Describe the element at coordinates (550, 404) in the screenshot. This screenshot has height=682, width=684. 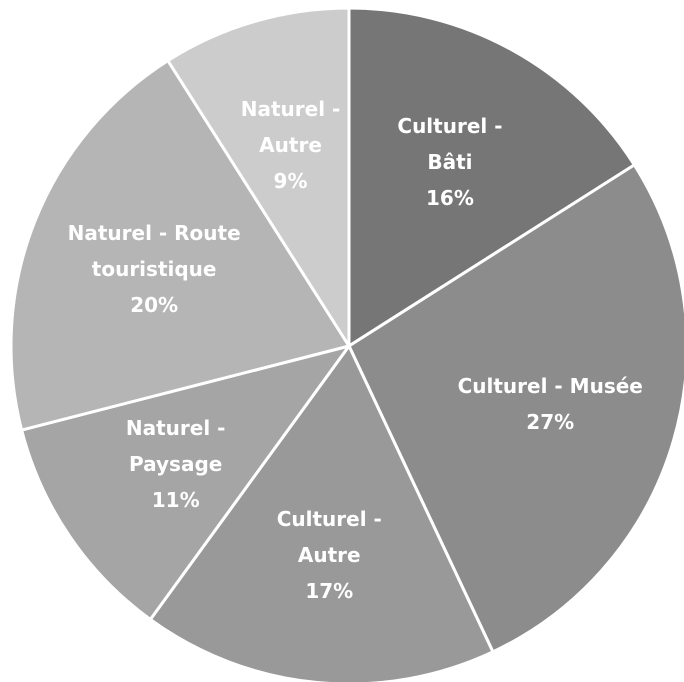
I see `slice-label: Culturel - Musée 27%` at that location.